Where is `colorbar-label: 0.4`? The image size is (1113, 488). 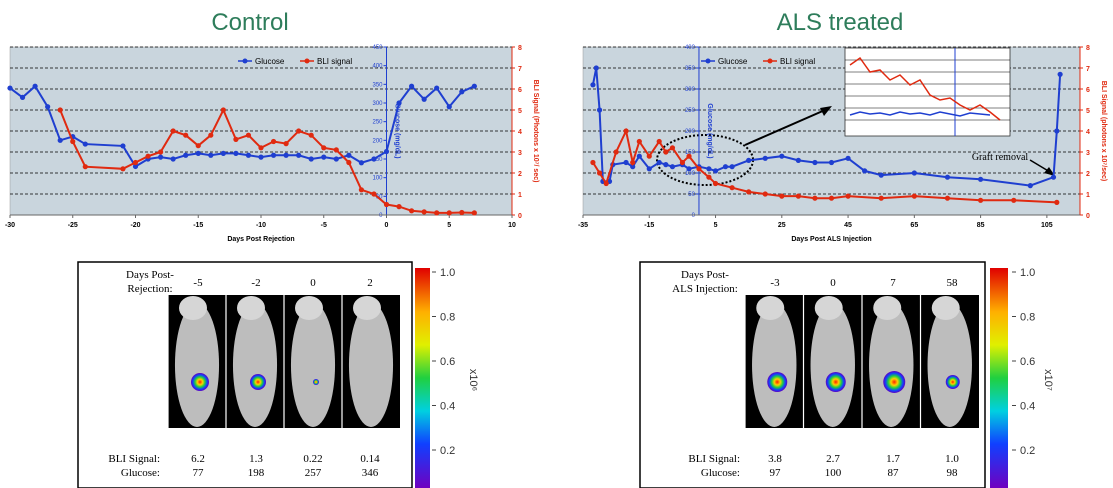 colorbar-label: 0.4 is located at coordinates (447, 407).